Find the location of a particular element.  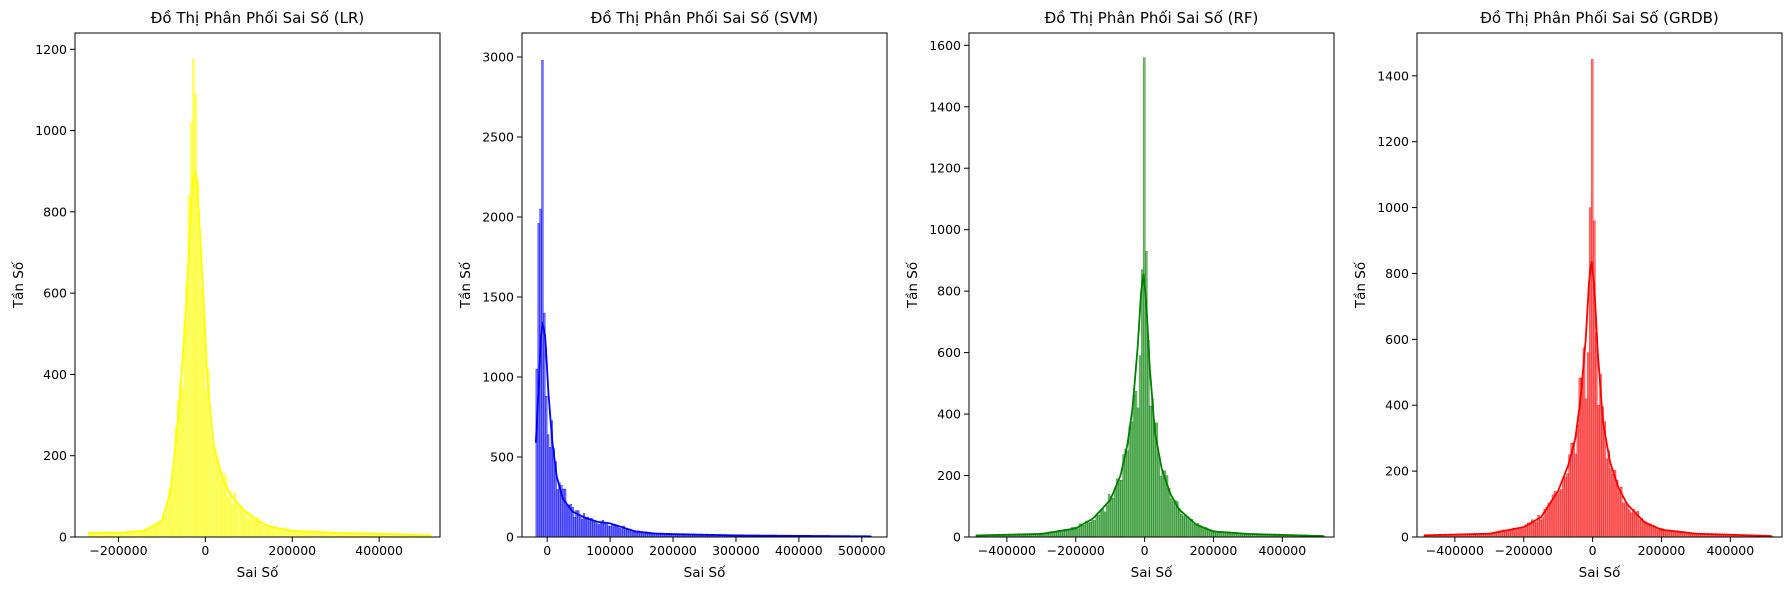

x-tick-label: 100000 is located at coordinates (610, 550).